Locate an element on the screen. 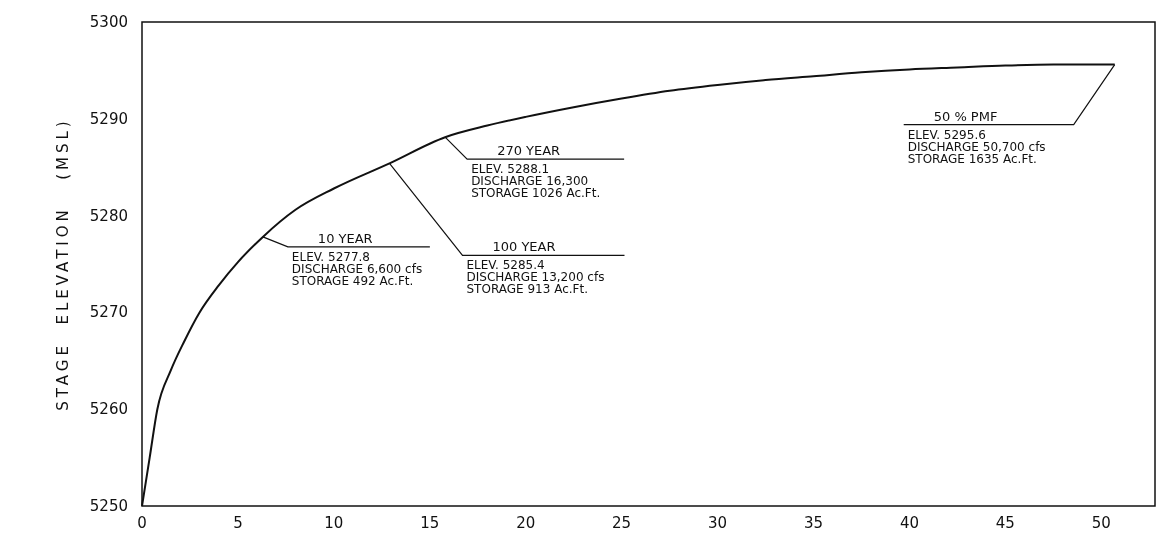 The image size is (1158, 542). x-tick-label: 35 is located at coordinates (813, 523).